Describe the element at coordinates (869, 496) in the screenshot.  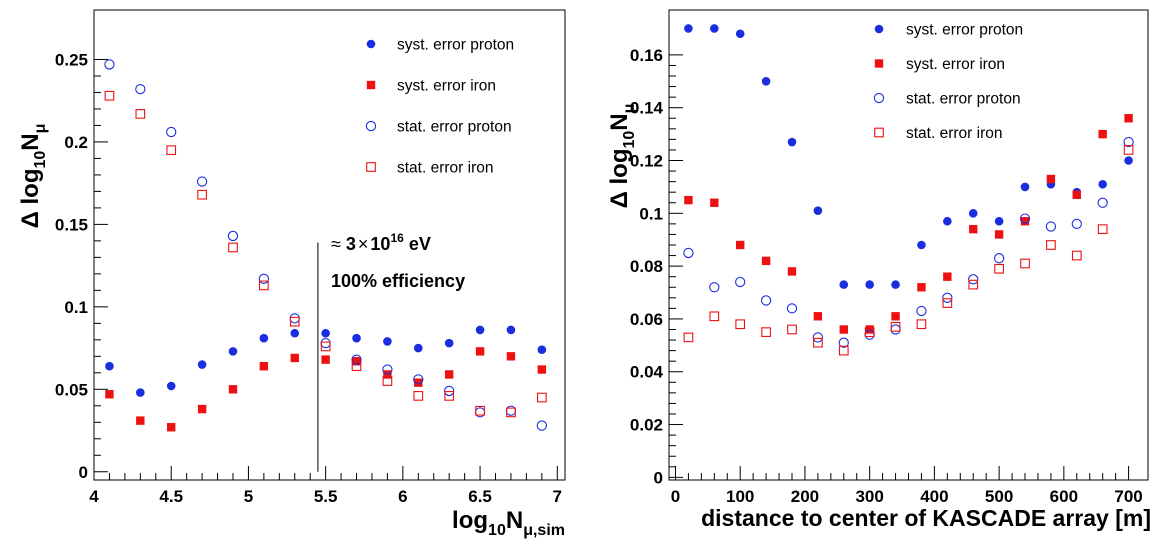
I see `x-tick-label: 300` at that location.